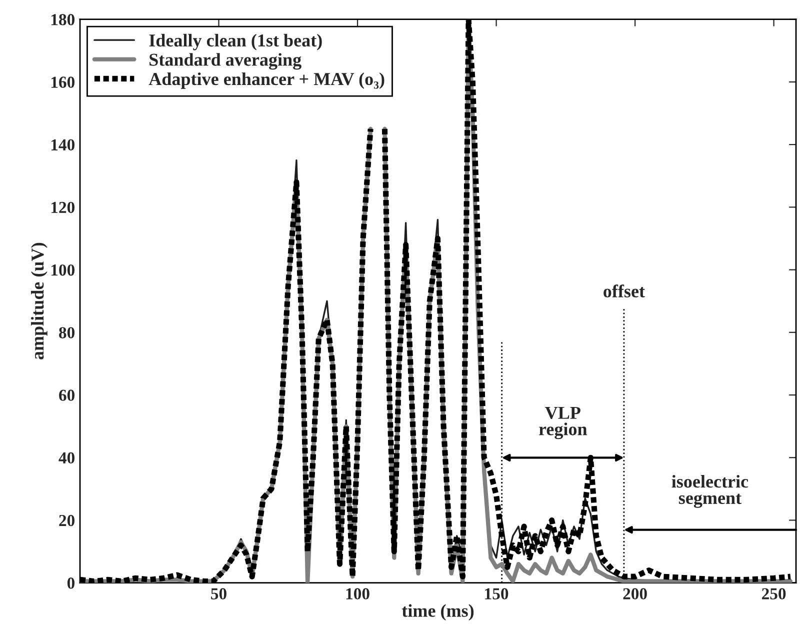 The width and height of the screenshot is (800, 644). What do you see at coordinates (496, 594) in the screenshot?
I see `x-tick-label: 150` at bounding box center [496, 594].